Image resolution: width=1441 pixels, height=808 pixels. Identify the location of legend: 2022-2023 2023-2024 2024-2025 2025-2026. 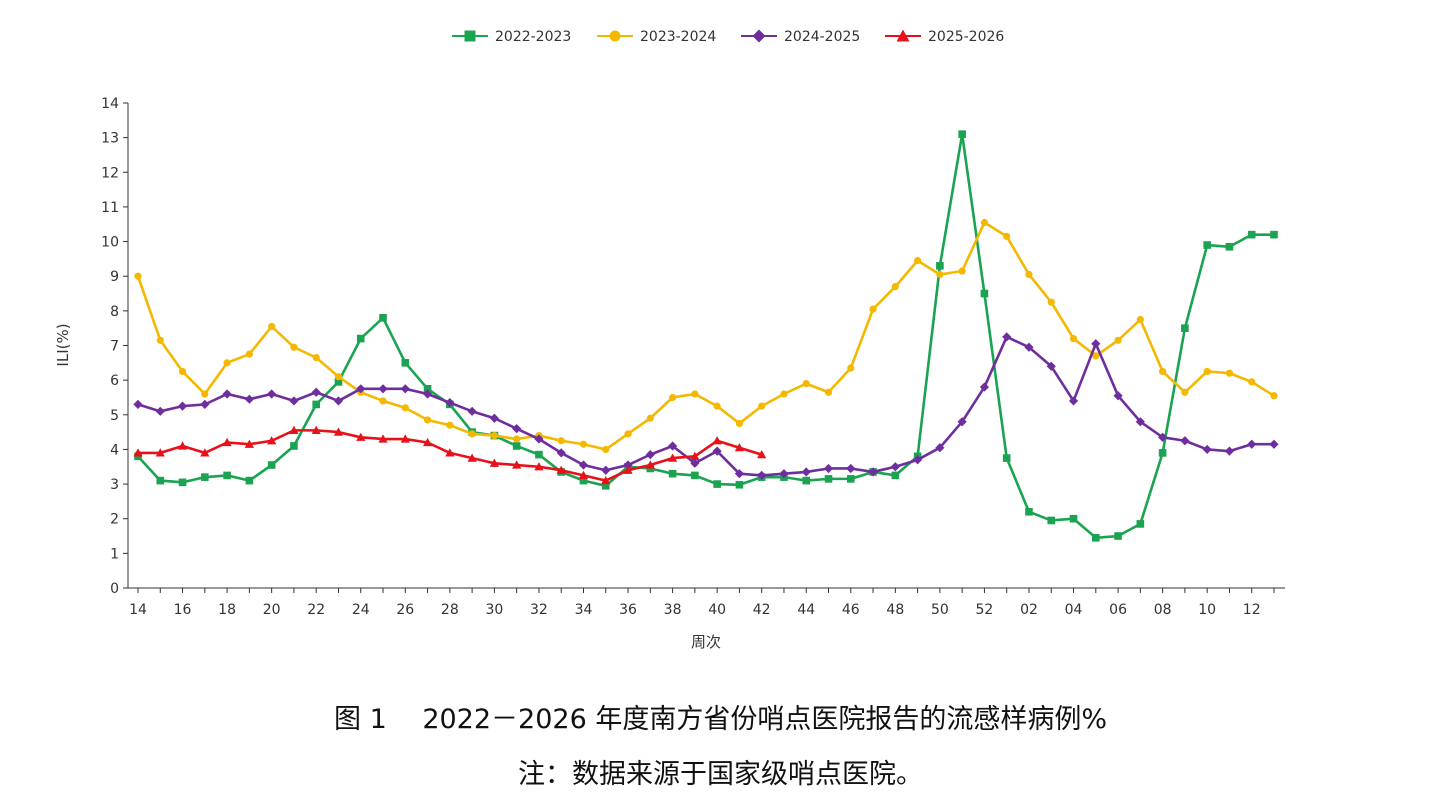
(728, 37).